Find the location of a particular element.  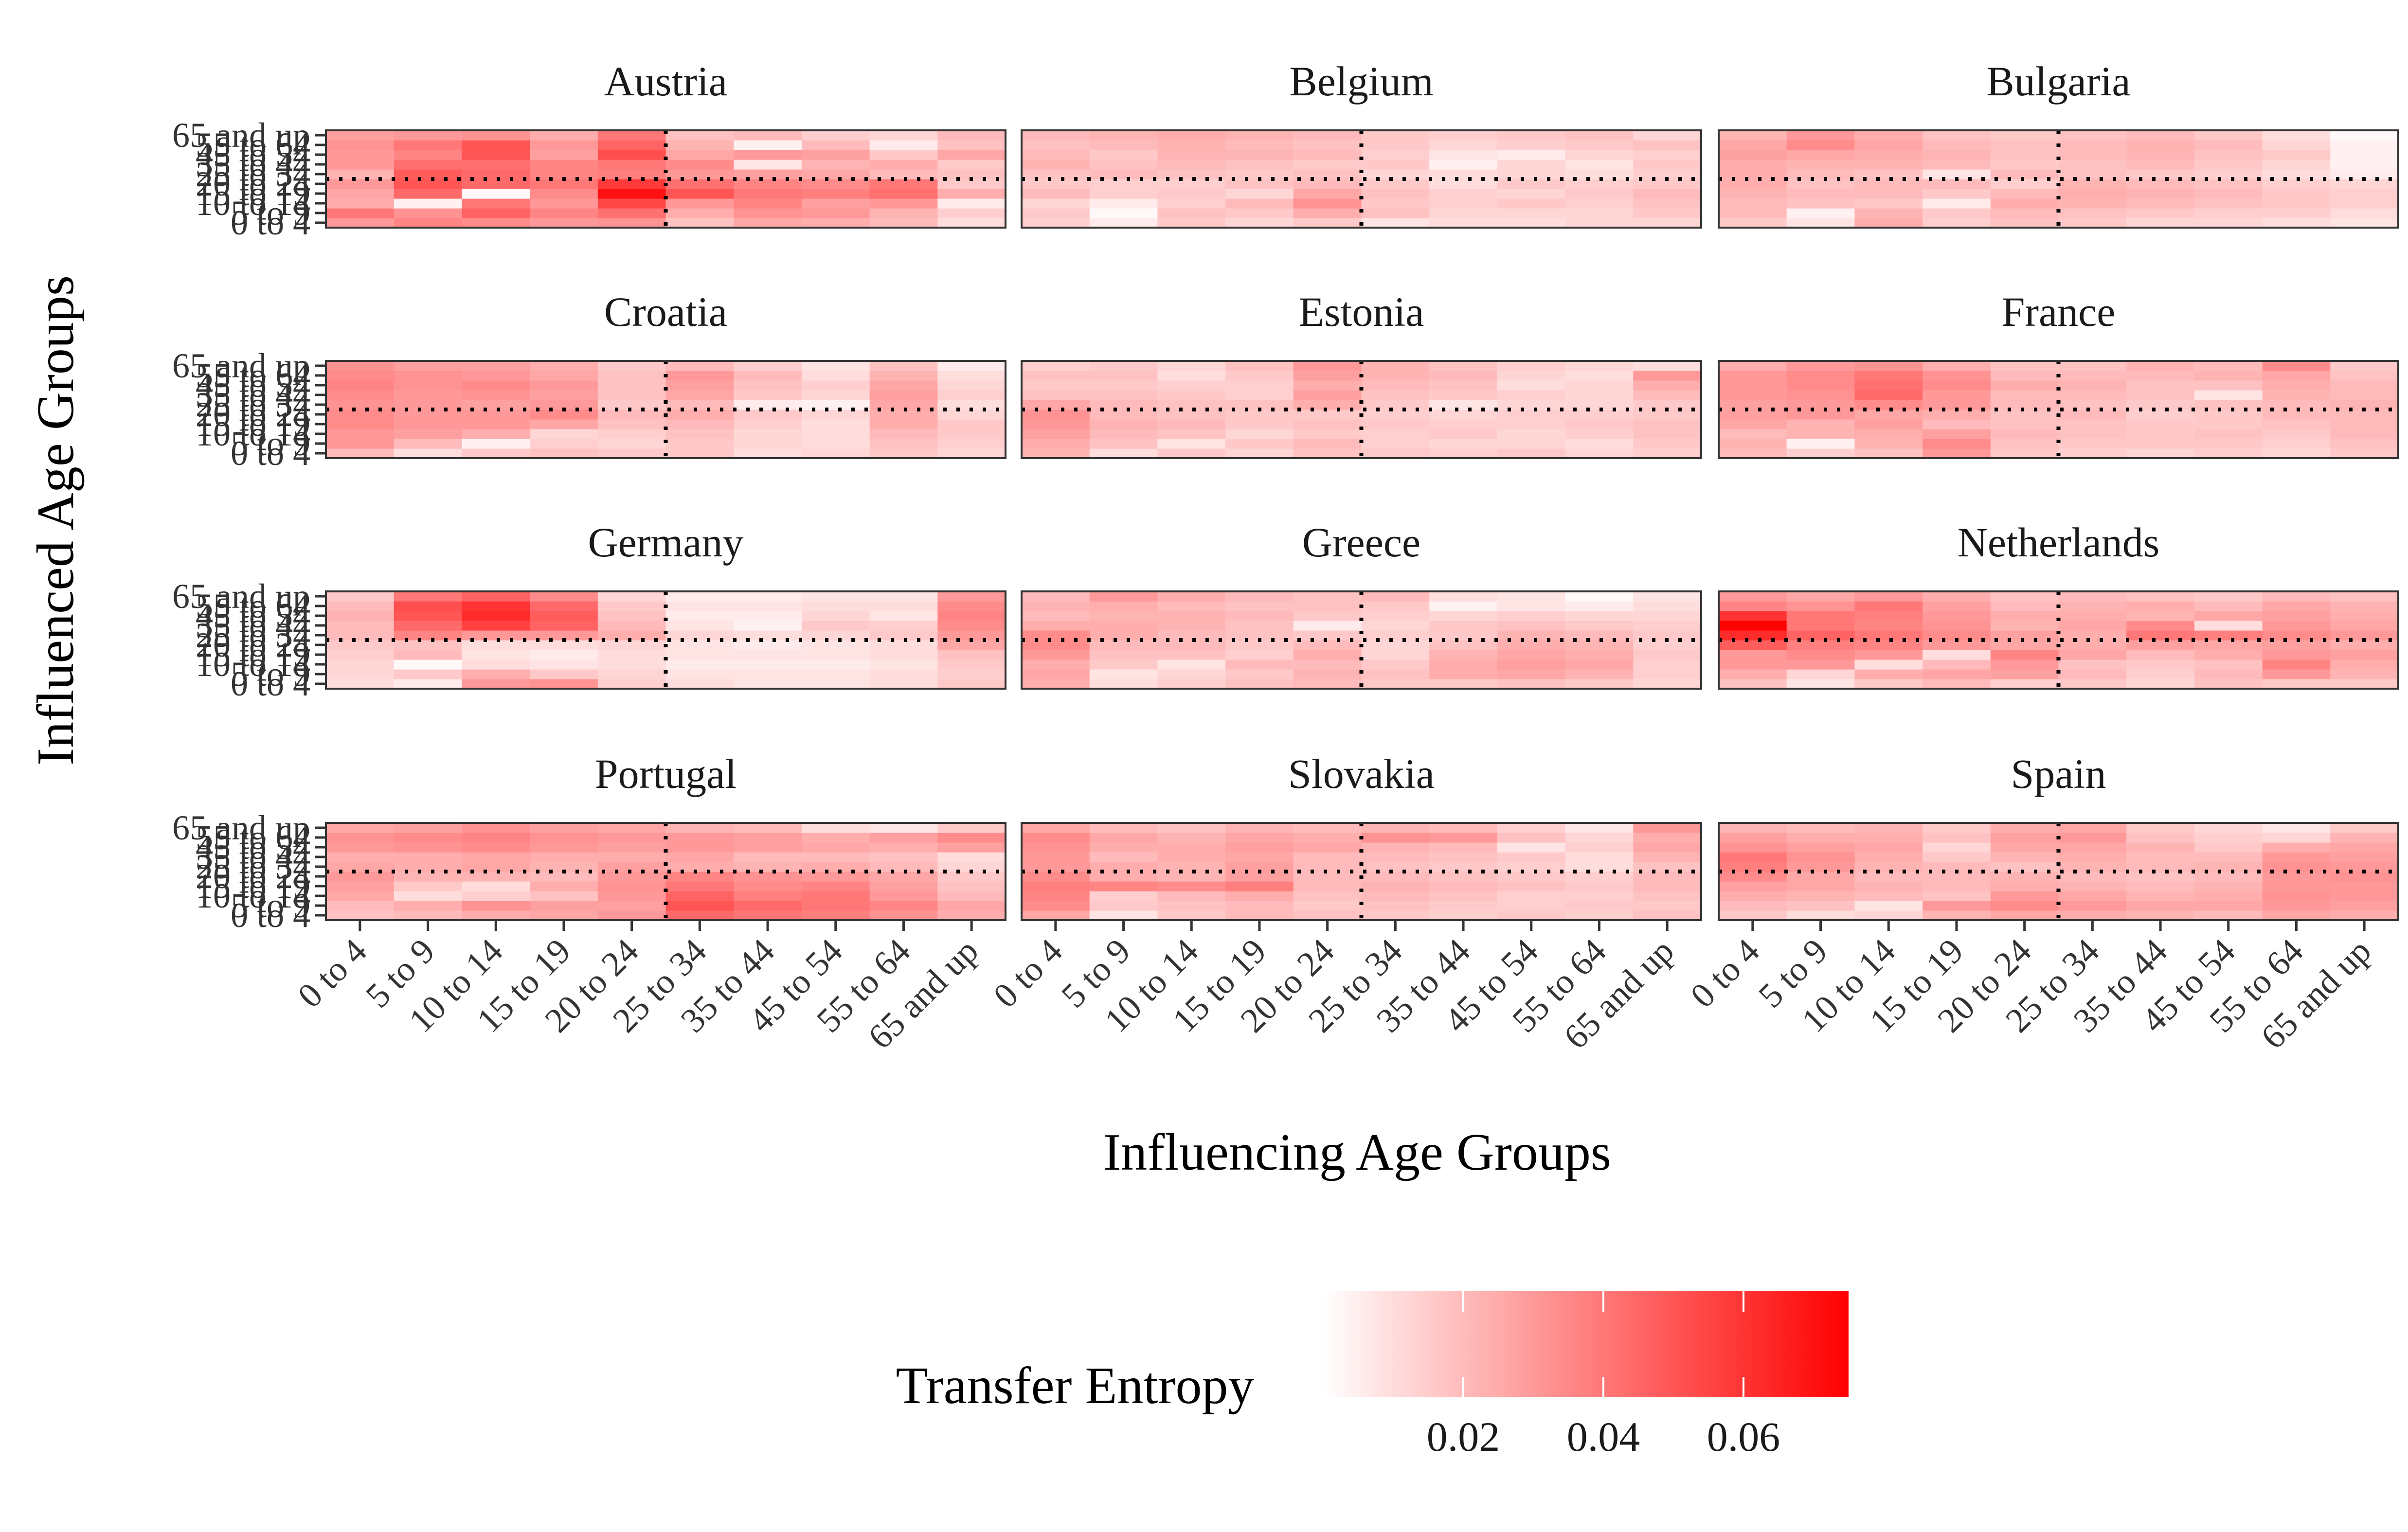

y-tick-label: 0 to 4 is located at coordinates (270, 683).